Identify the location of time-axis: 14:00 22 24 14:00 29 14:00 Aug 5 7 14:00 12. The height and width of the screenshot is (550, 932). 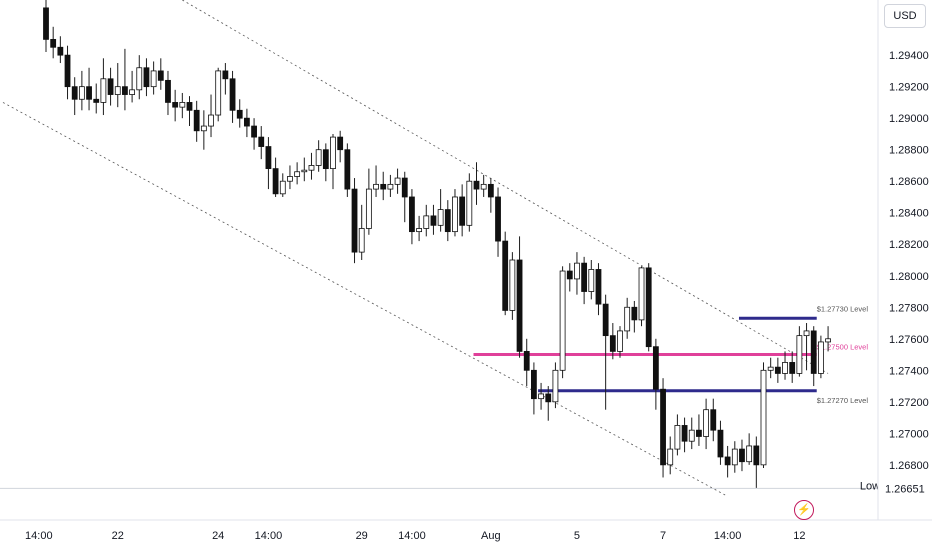
(415, 536).